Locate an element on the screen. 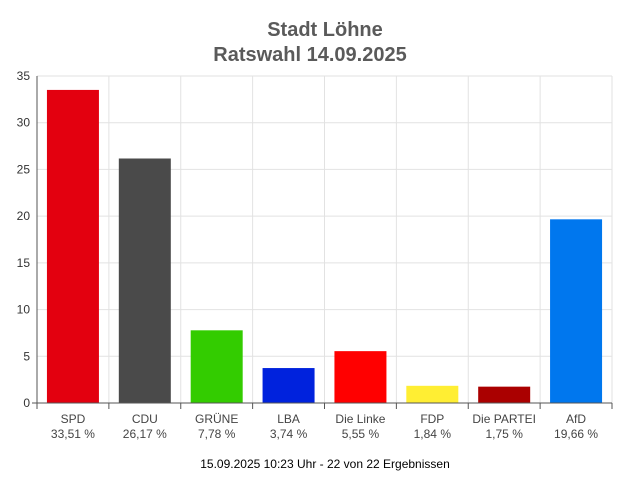  value-label-die-partei: 1,75 % is located at coordinates (505, 434).